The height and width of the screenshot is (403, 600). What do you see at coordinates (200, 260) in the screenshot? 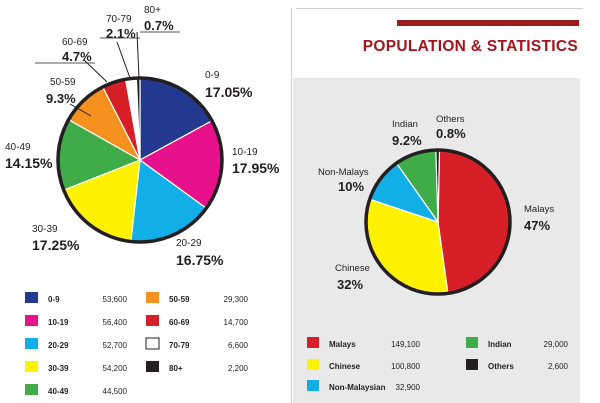
I see `age-slice-percent-2: 16.75%` at bounding box center [200, 260].